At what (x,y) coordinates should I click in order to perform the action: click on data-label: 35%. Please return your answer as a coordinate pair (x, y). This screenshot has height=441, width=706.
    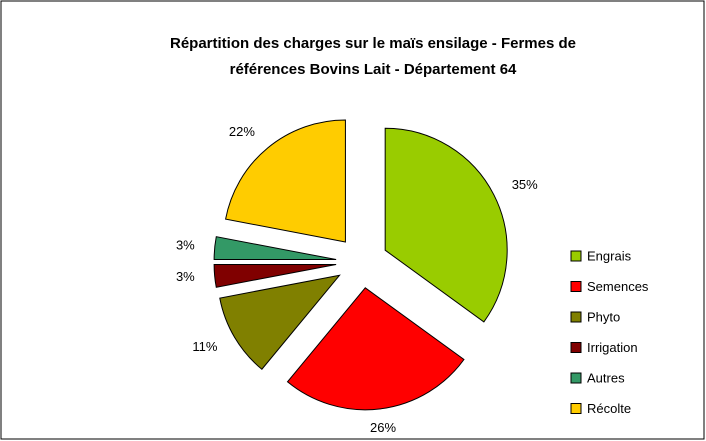
    Looking at the image, I should click on (525, 184).